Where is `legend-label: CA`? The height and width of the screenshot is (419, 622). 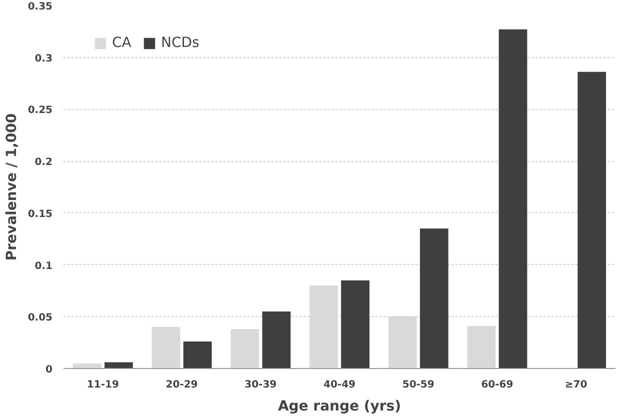
legend-label: CA is located at coordinates (122, 43).